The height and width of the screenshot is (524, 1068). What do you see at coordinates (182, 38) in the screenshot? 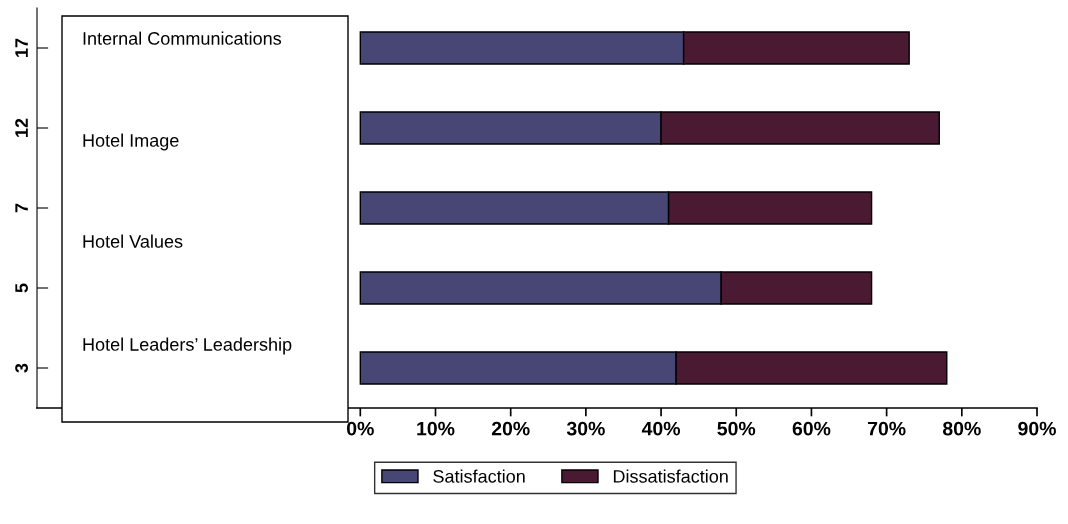
I see `annotation: Internal Communications` at bounding box center [182, 38].